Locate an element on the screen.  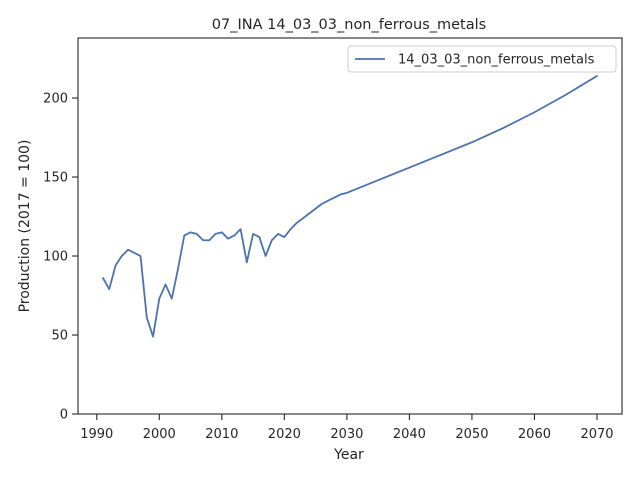
x-axis: 1990 2000 2010 2020 2030 2040 2050 2060 2070 is located at coordinates (347, 428).